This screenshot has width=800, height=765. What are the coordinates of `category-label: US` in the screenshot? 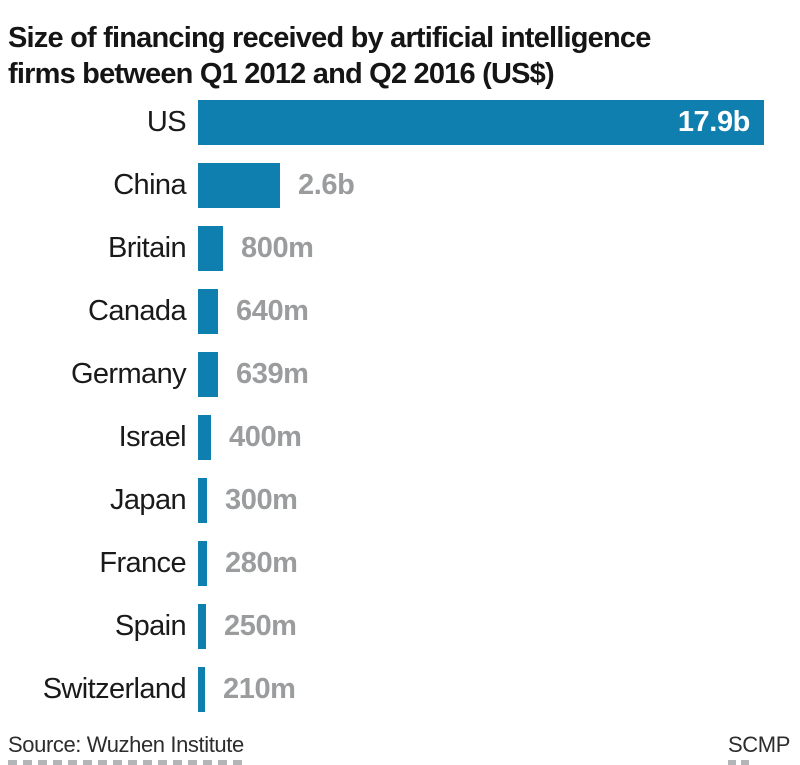 It's located at (166, 122).